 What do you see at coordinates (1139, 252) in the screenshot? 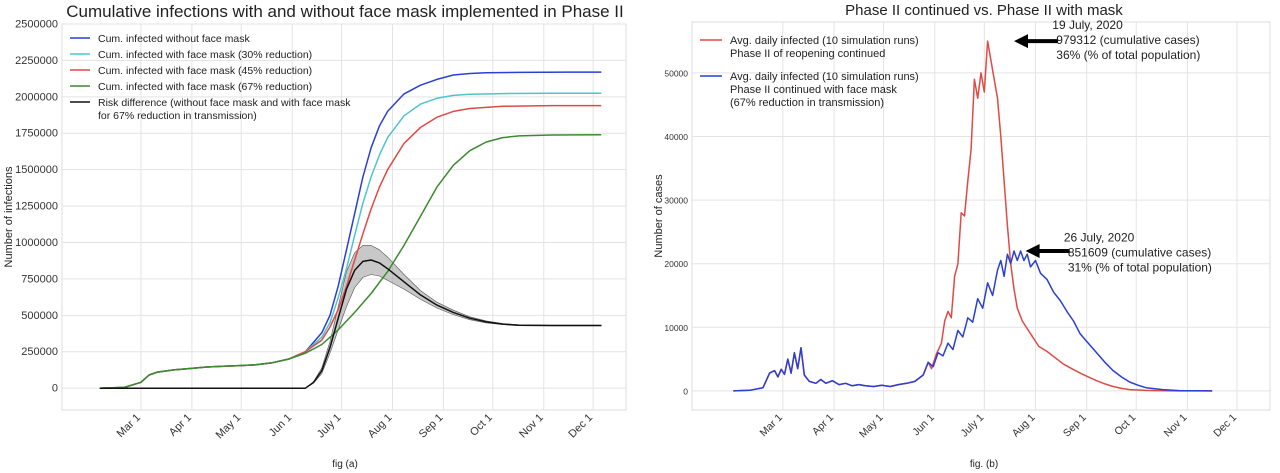
I see `annotation-text: 851609 (cumulative cases)` at bounding box center [1139, 252].